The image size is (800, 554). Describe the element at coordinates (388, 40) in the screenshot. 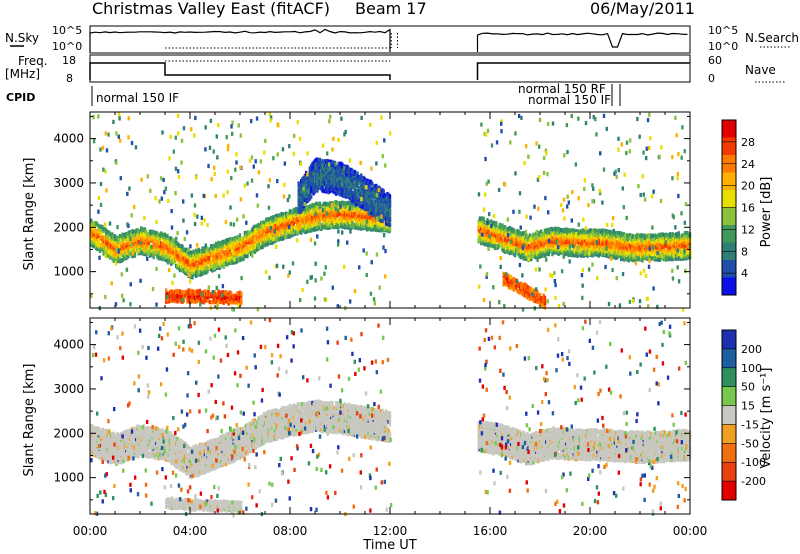

I see `nsky-series` at that location.